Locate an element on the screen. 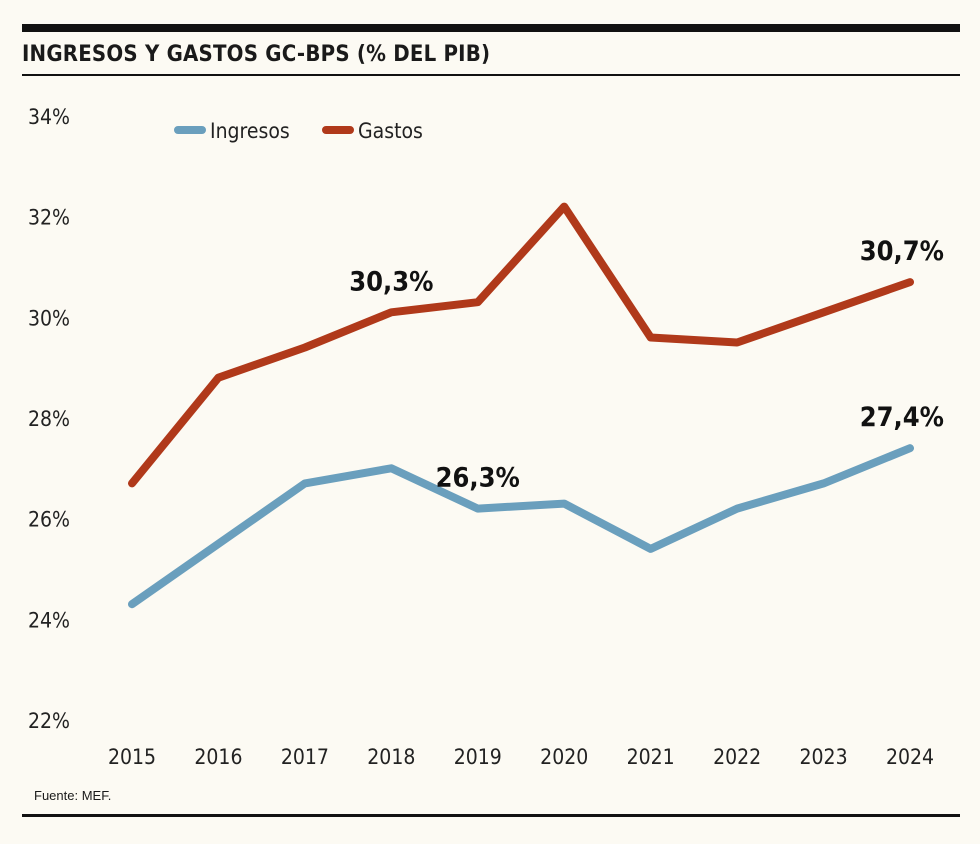 The width and height of the screenshot is (980, 844). annotation-label: 26,3% is located at coordinates (478, 478).